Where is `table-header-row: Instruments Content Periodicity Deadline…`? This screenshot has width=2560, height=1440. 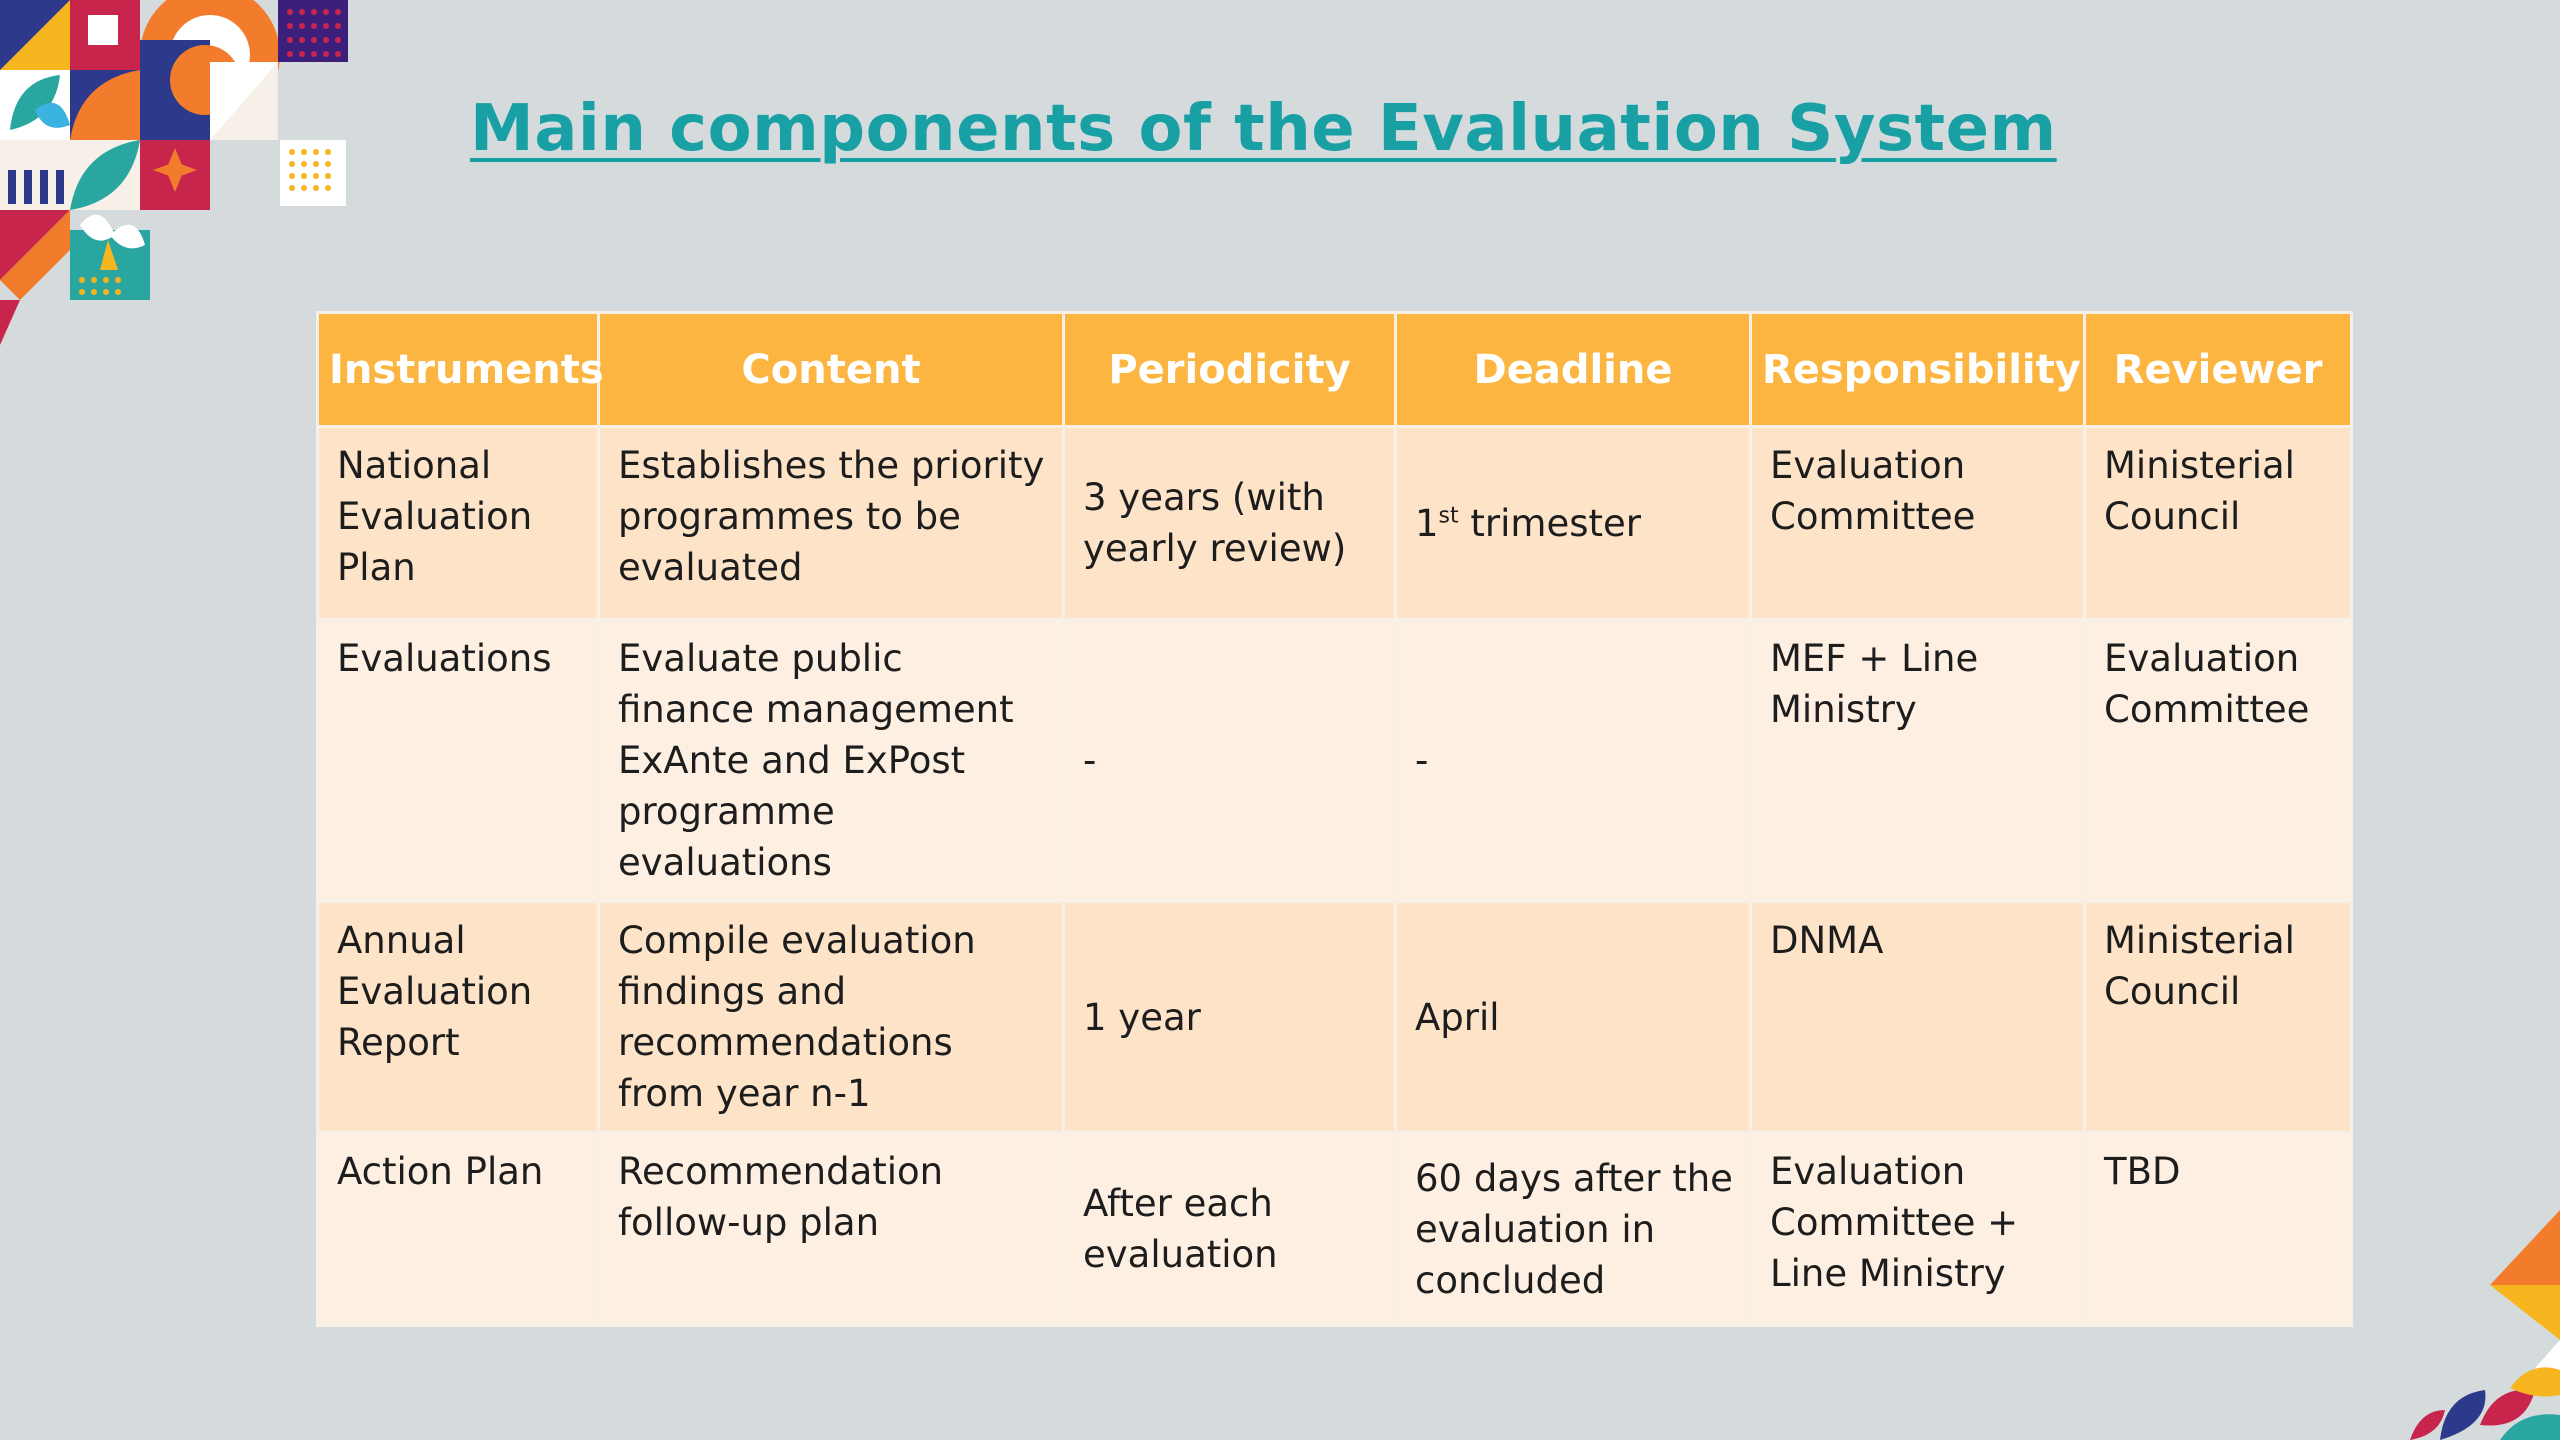 table-header-row: Instruments Content Periodicity Deadline… is located at coordinates (1334, 369).